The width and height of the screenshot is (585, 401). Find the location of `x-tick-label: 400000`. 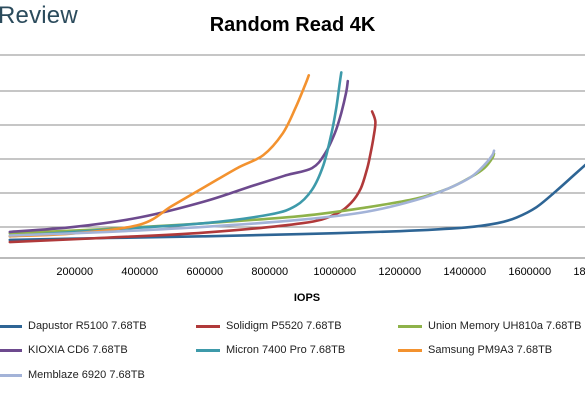

x-tick-label: 400000 is located at coordinates (139, 272).